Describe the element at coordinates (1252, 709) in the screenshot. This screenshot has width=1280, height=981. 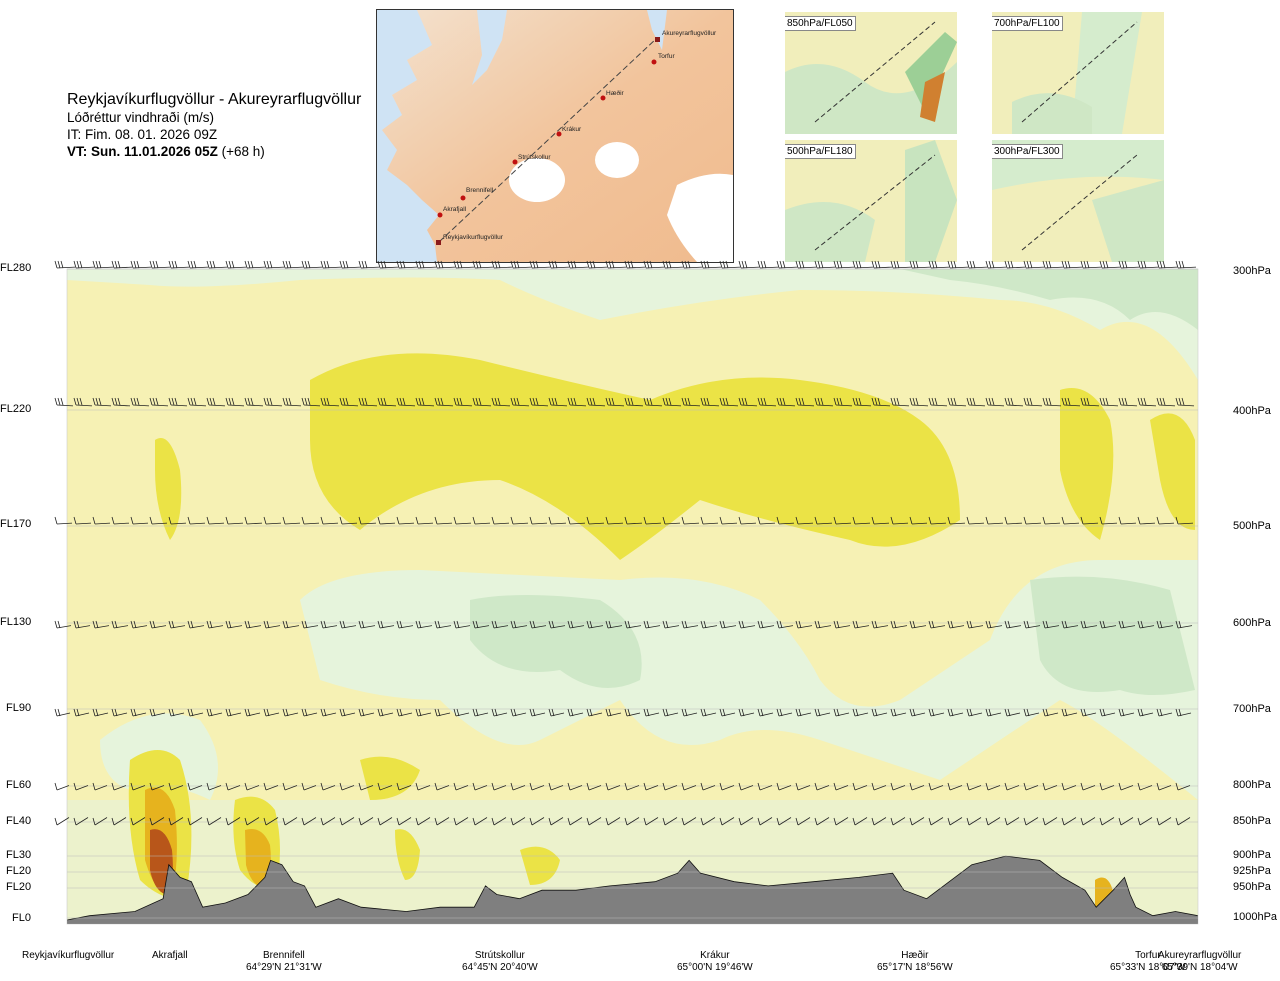
I see `hpa-label-700: 700hPa` at that location.